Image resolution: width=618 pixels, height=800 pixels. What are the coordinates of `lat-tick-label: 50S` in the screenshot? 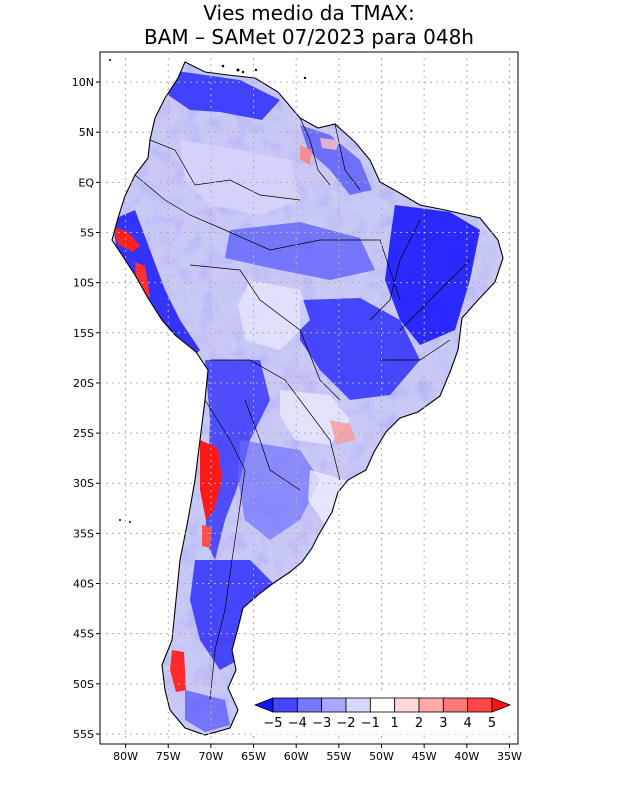 It's located at (83, 684).